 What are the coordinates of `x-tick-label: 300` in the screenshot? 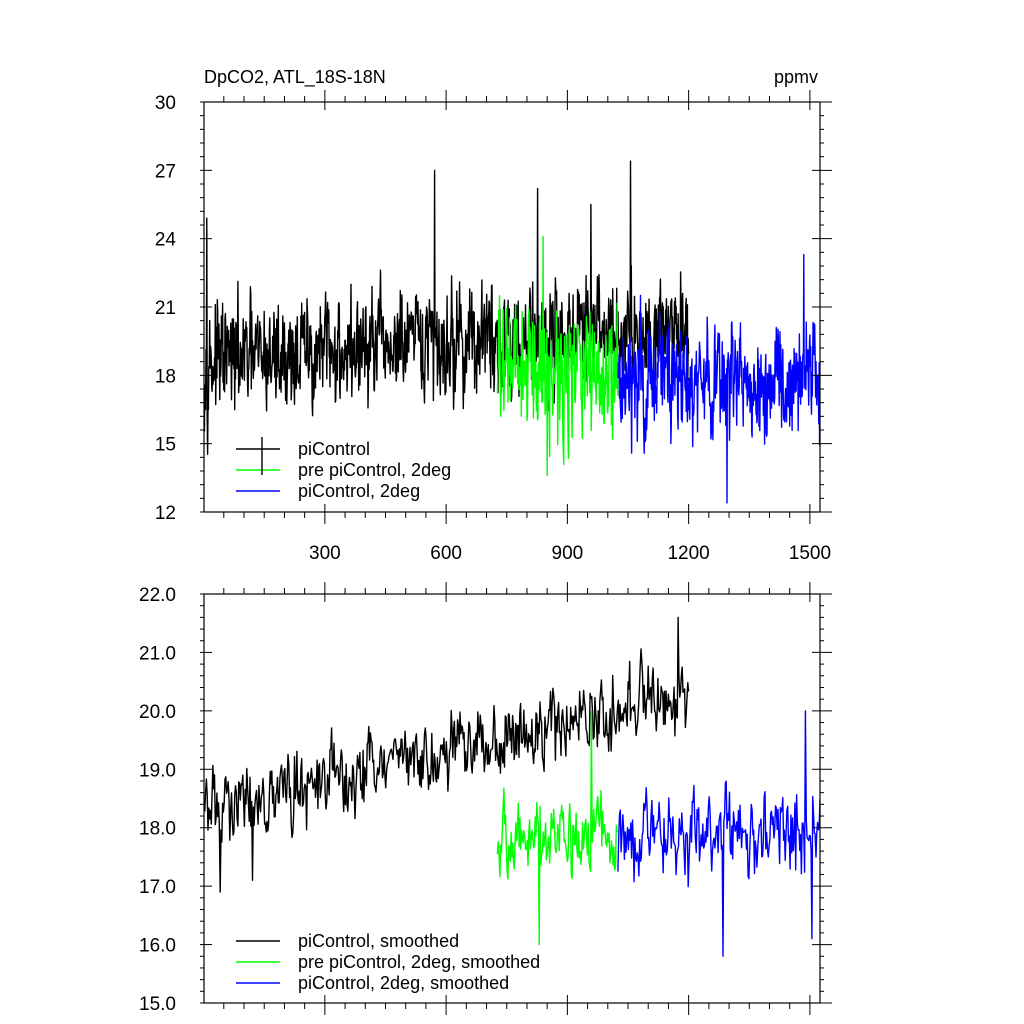 It's located at (325, 553).